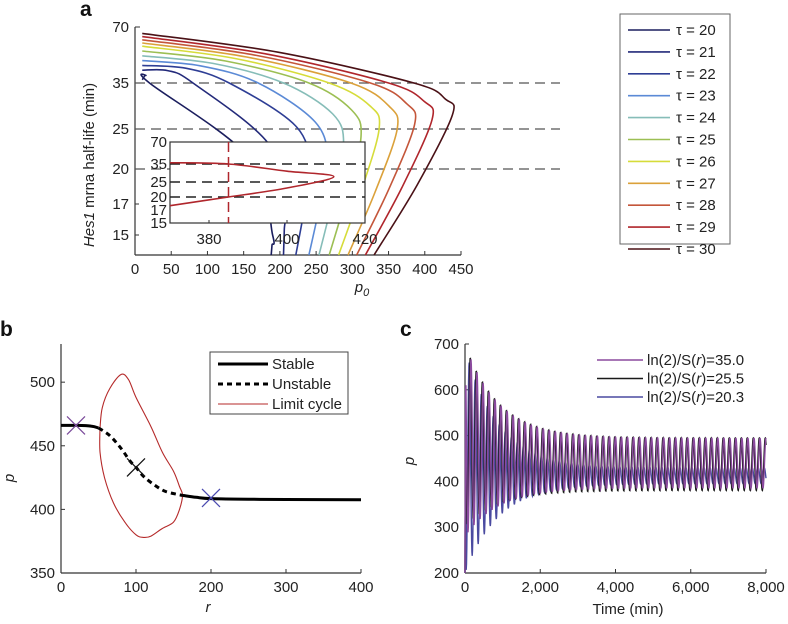 The image size is (788, 624). What do you see at coordinates (120, 204) in the screenshot?
I see `panel-a-y-tick-label: 17` at bounding box center [120, 204].